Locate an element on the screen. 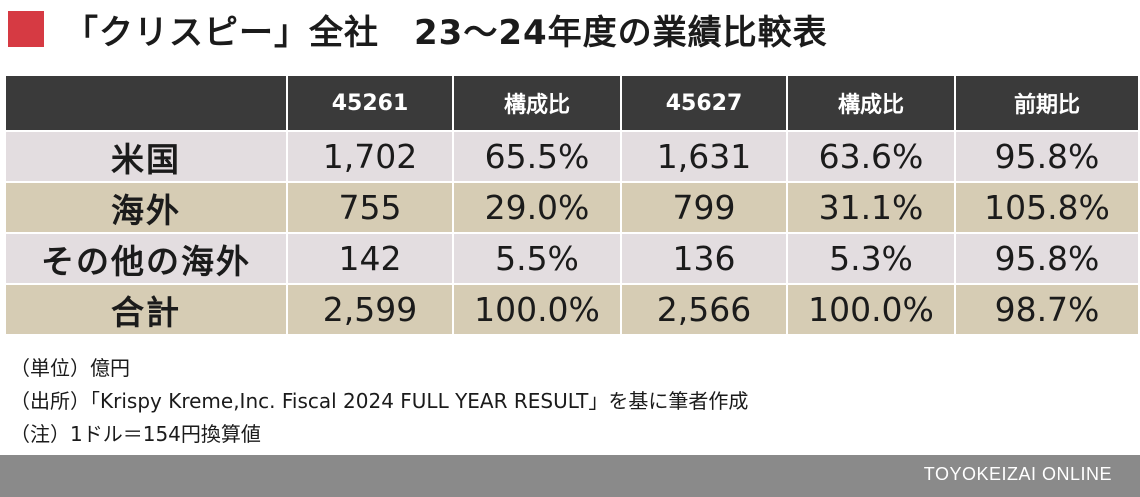 Image resolution: width=1140 pixels, height=497 pixels. cell-value: 63.6% is located at coordinates (871, 156).